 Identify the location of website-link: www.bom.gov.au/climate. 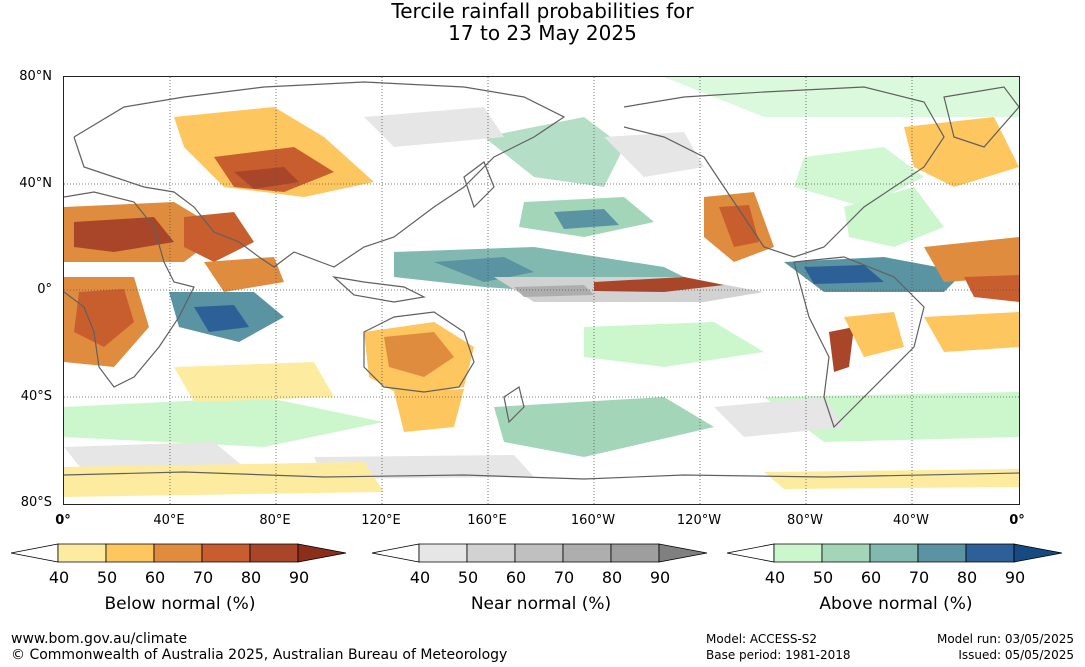
(99, 639).